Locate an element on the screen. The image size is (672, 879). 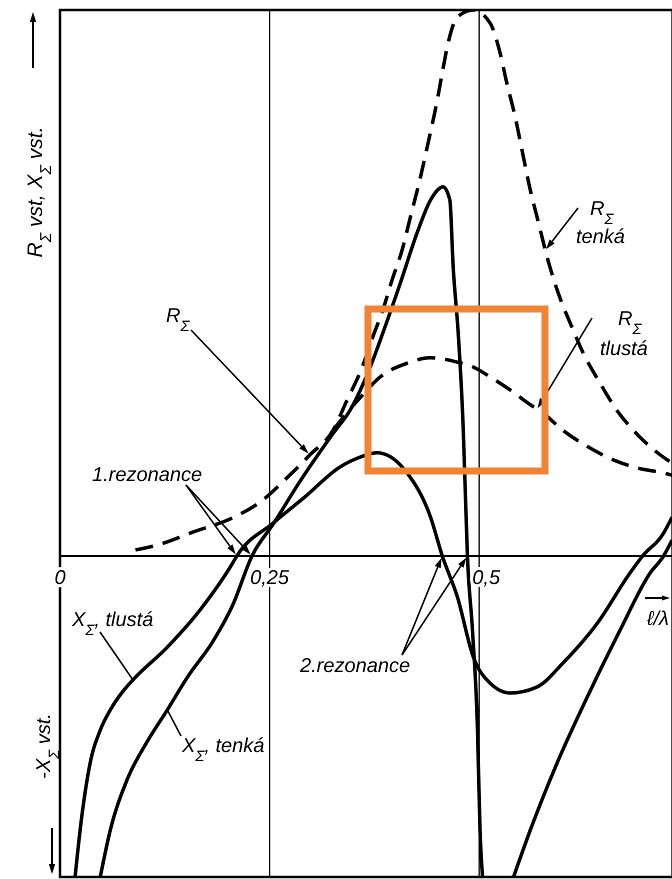
legend-label: X$_{Σ}$, tenká is located at coordinates (222, 749).